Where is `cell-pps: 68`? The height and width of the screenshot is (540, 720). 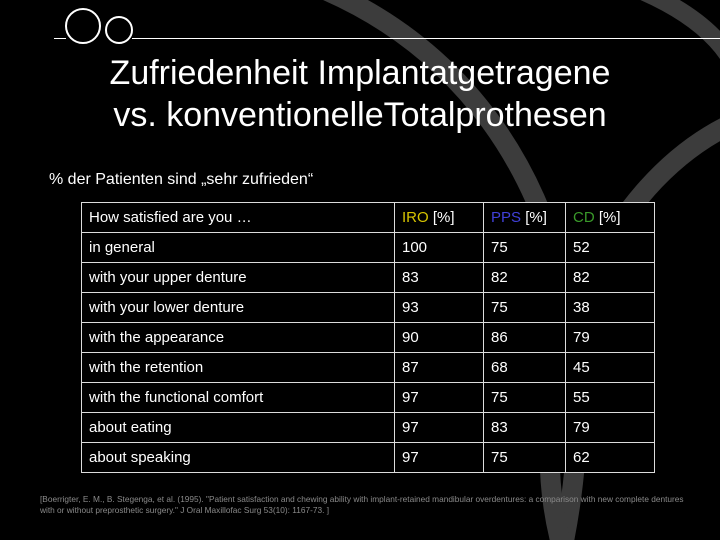 cell-pps: 68 is located at coordinates (524, 367).